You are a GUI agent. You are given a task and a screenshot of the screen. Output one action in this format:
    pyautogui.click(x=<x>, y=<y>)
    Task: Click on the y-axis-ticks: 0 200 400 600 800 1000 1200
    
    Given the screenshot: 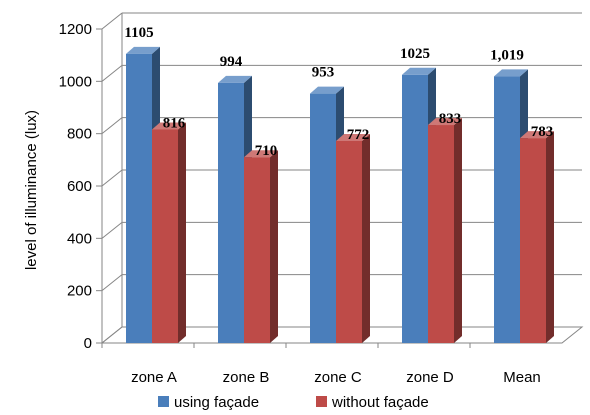 What is the action you would take?
    pyautogui.click(x=80, y=186)
    